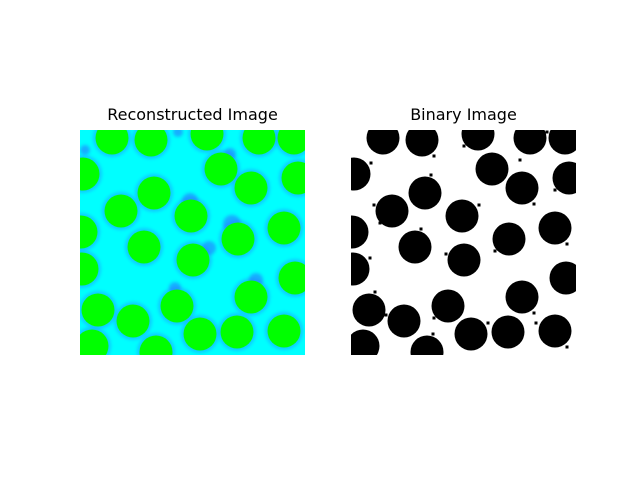  What do you see at coordinates (192, 114) in the screenshot?
I see `reconstructed-image-title: Reconstructed Image` at bounding box center [192, 114].